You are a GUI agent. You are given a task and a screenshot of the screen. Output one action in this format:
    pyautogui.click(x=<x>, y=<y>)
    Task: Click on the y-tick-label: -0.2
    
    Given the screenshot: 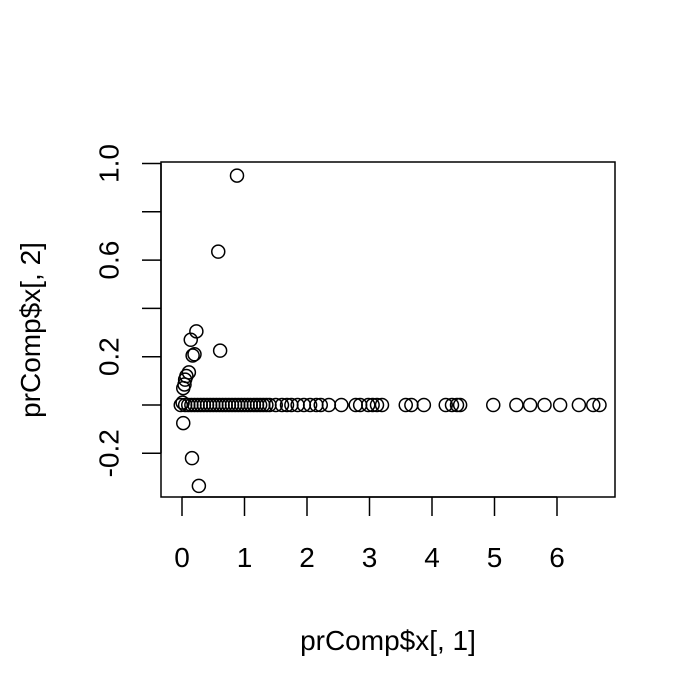 What is the action you would take?
    pyautogui.click(x=108, y=453)
    